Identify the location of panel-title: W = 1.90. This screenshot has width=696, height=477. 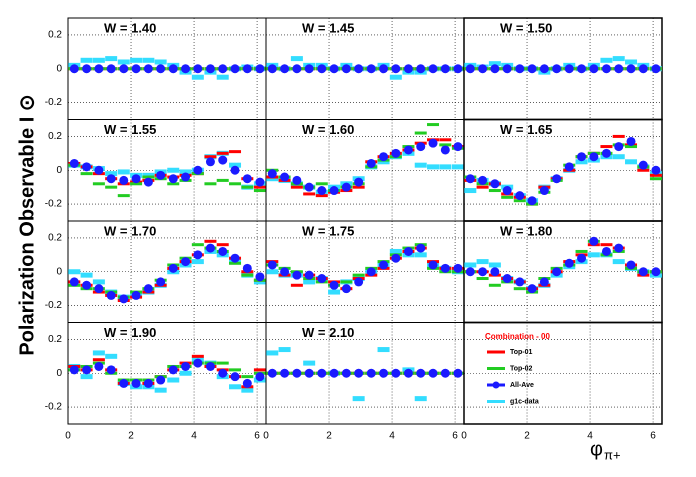
(130, 332).